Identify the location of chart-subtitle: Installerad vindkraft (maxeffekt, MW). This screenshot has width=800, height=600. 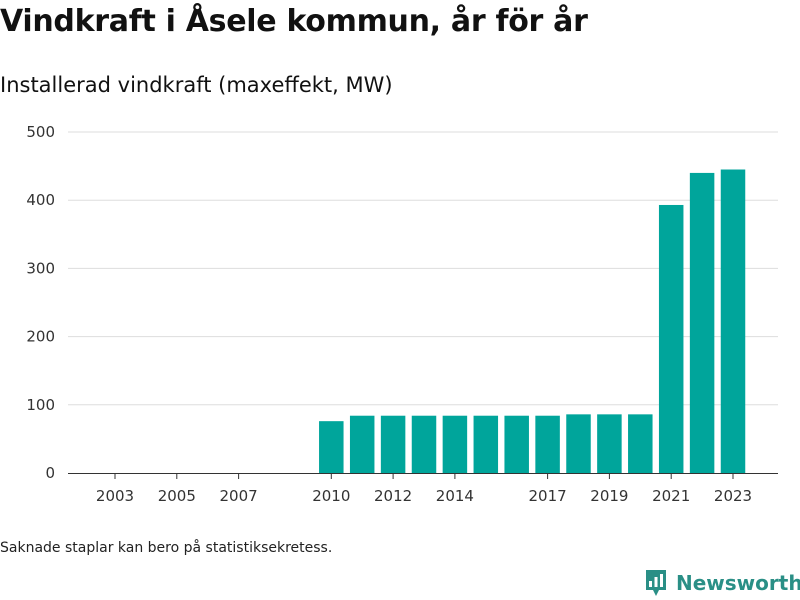
(196, 85).